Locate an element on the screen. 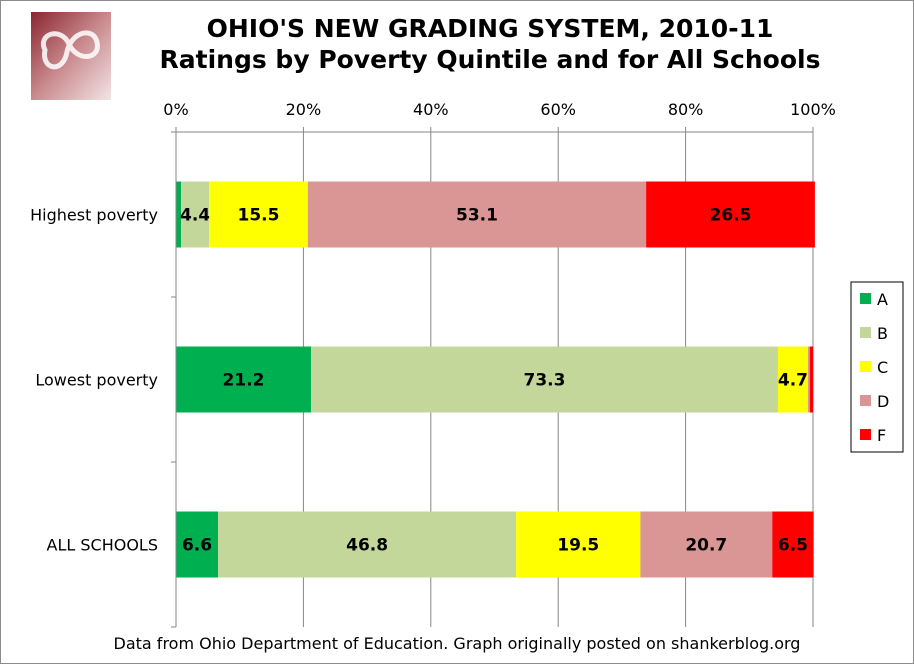 Image resolution: width=914 pixels, height=664 pixels. legend-swatch-A is located at coordinates (865, 298).